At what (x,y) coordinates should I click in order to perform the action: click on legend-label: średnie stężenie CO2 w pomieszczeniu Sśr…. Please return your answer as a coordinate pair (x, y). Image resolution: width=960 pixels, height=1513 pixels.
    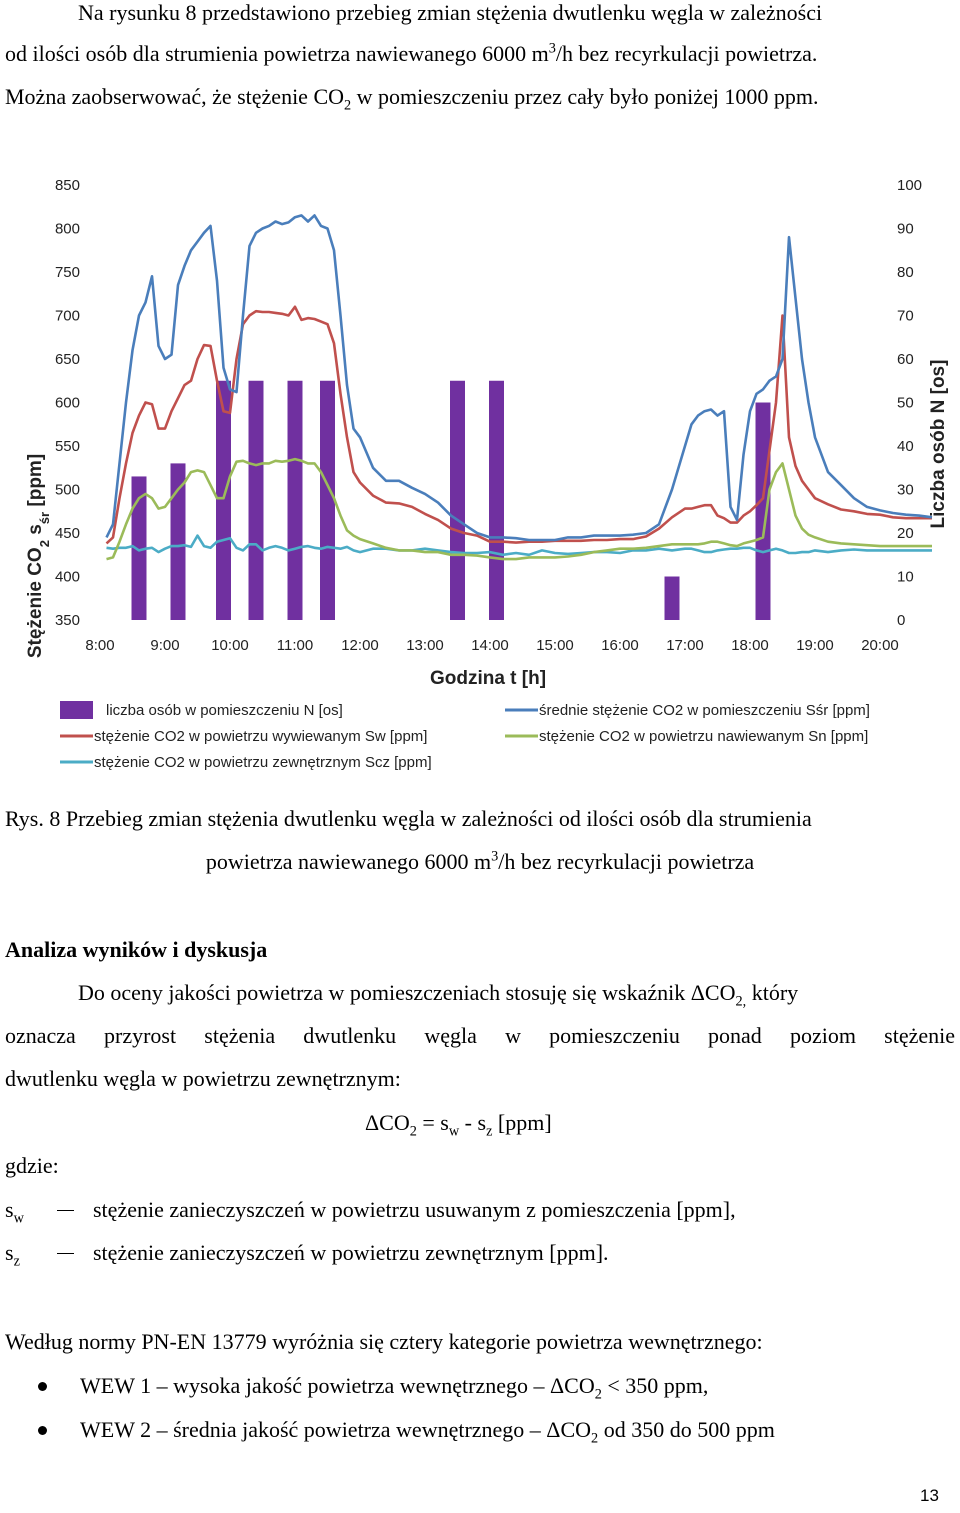
    Looking at the image, I should click on (704, 710).